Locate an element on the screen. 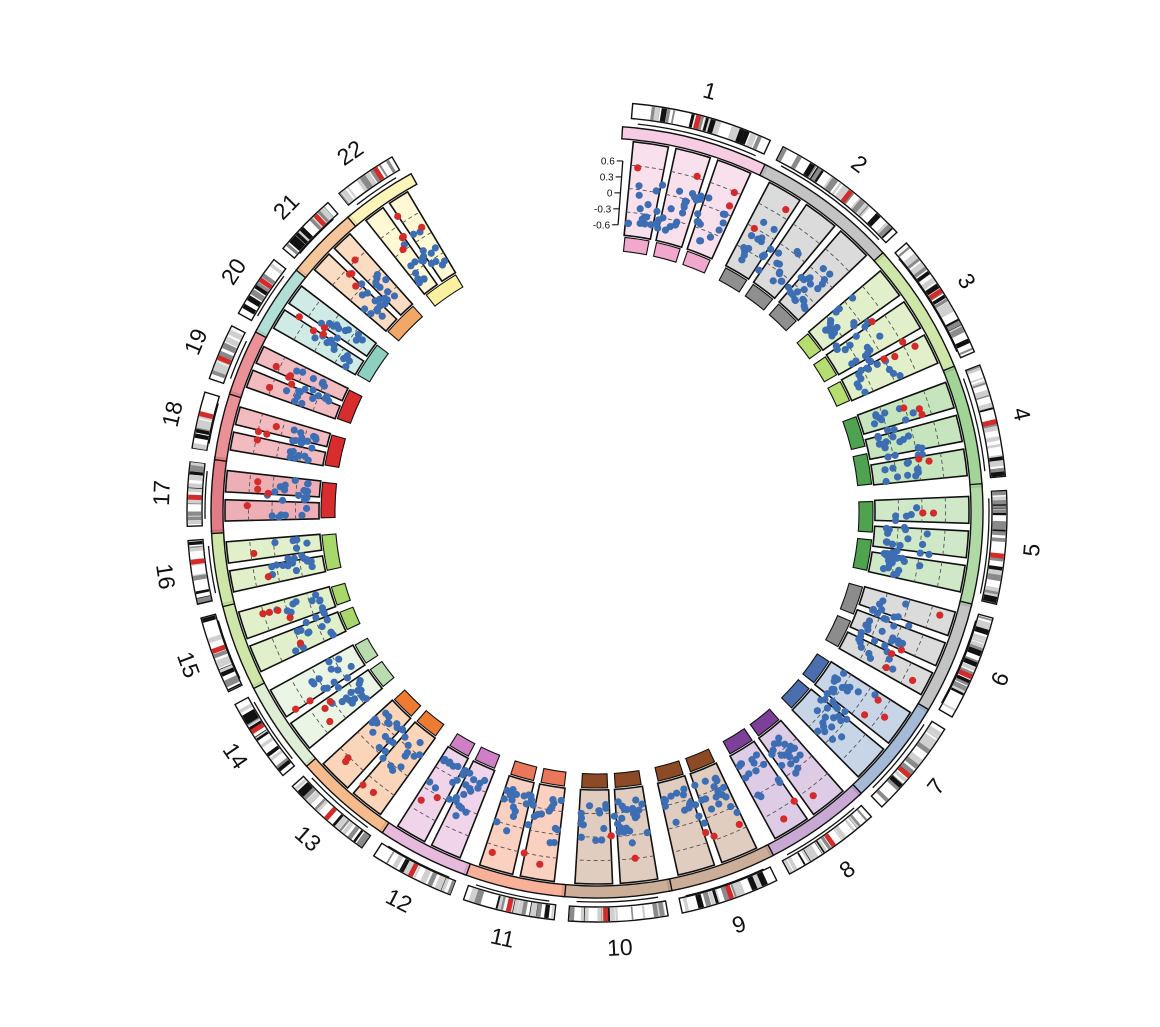 The image size is (1160, 1027). chr14-label: 14 is located at coordinates (236, 756).